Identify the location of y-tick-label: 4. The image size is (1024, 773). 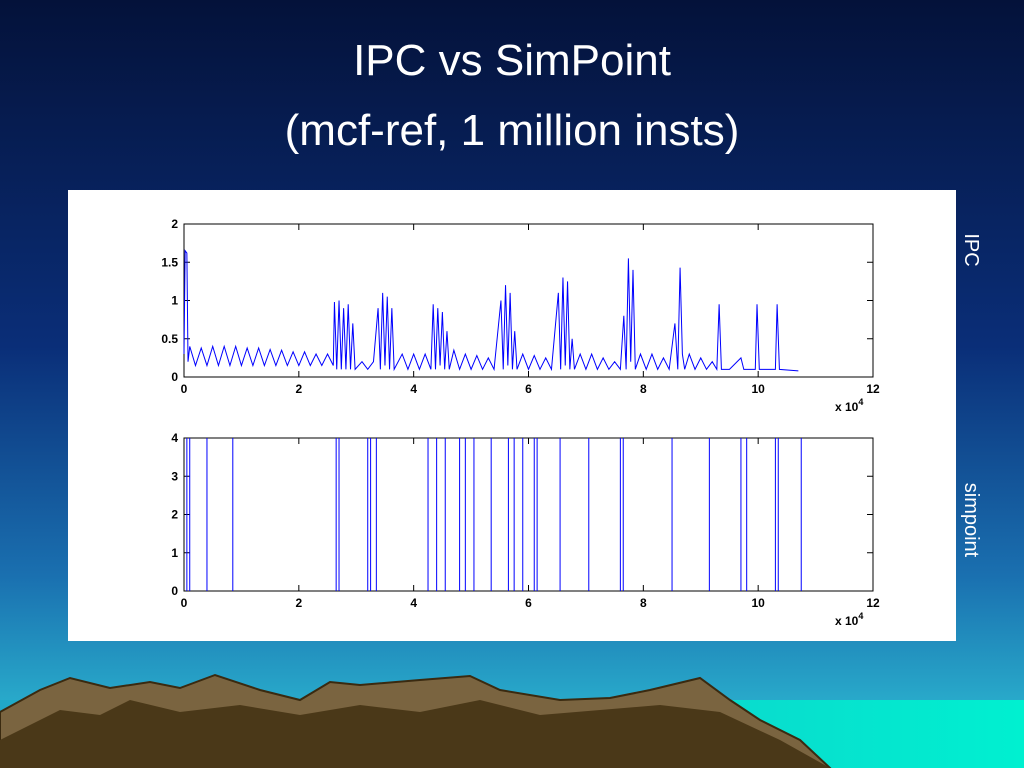
(174, 438).